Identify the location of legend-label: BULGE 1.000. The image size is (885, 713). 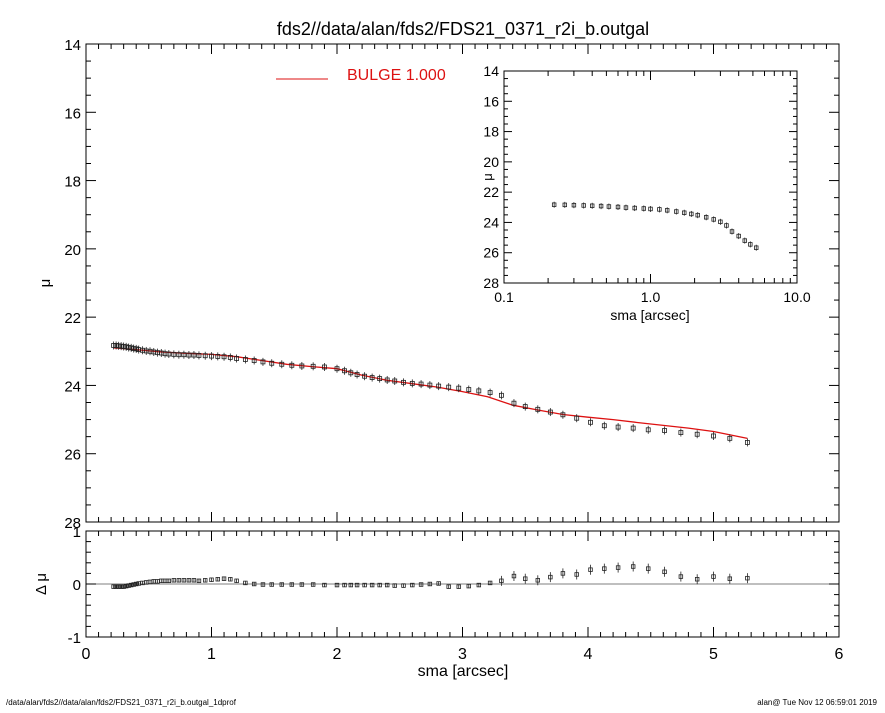
(396, 75).